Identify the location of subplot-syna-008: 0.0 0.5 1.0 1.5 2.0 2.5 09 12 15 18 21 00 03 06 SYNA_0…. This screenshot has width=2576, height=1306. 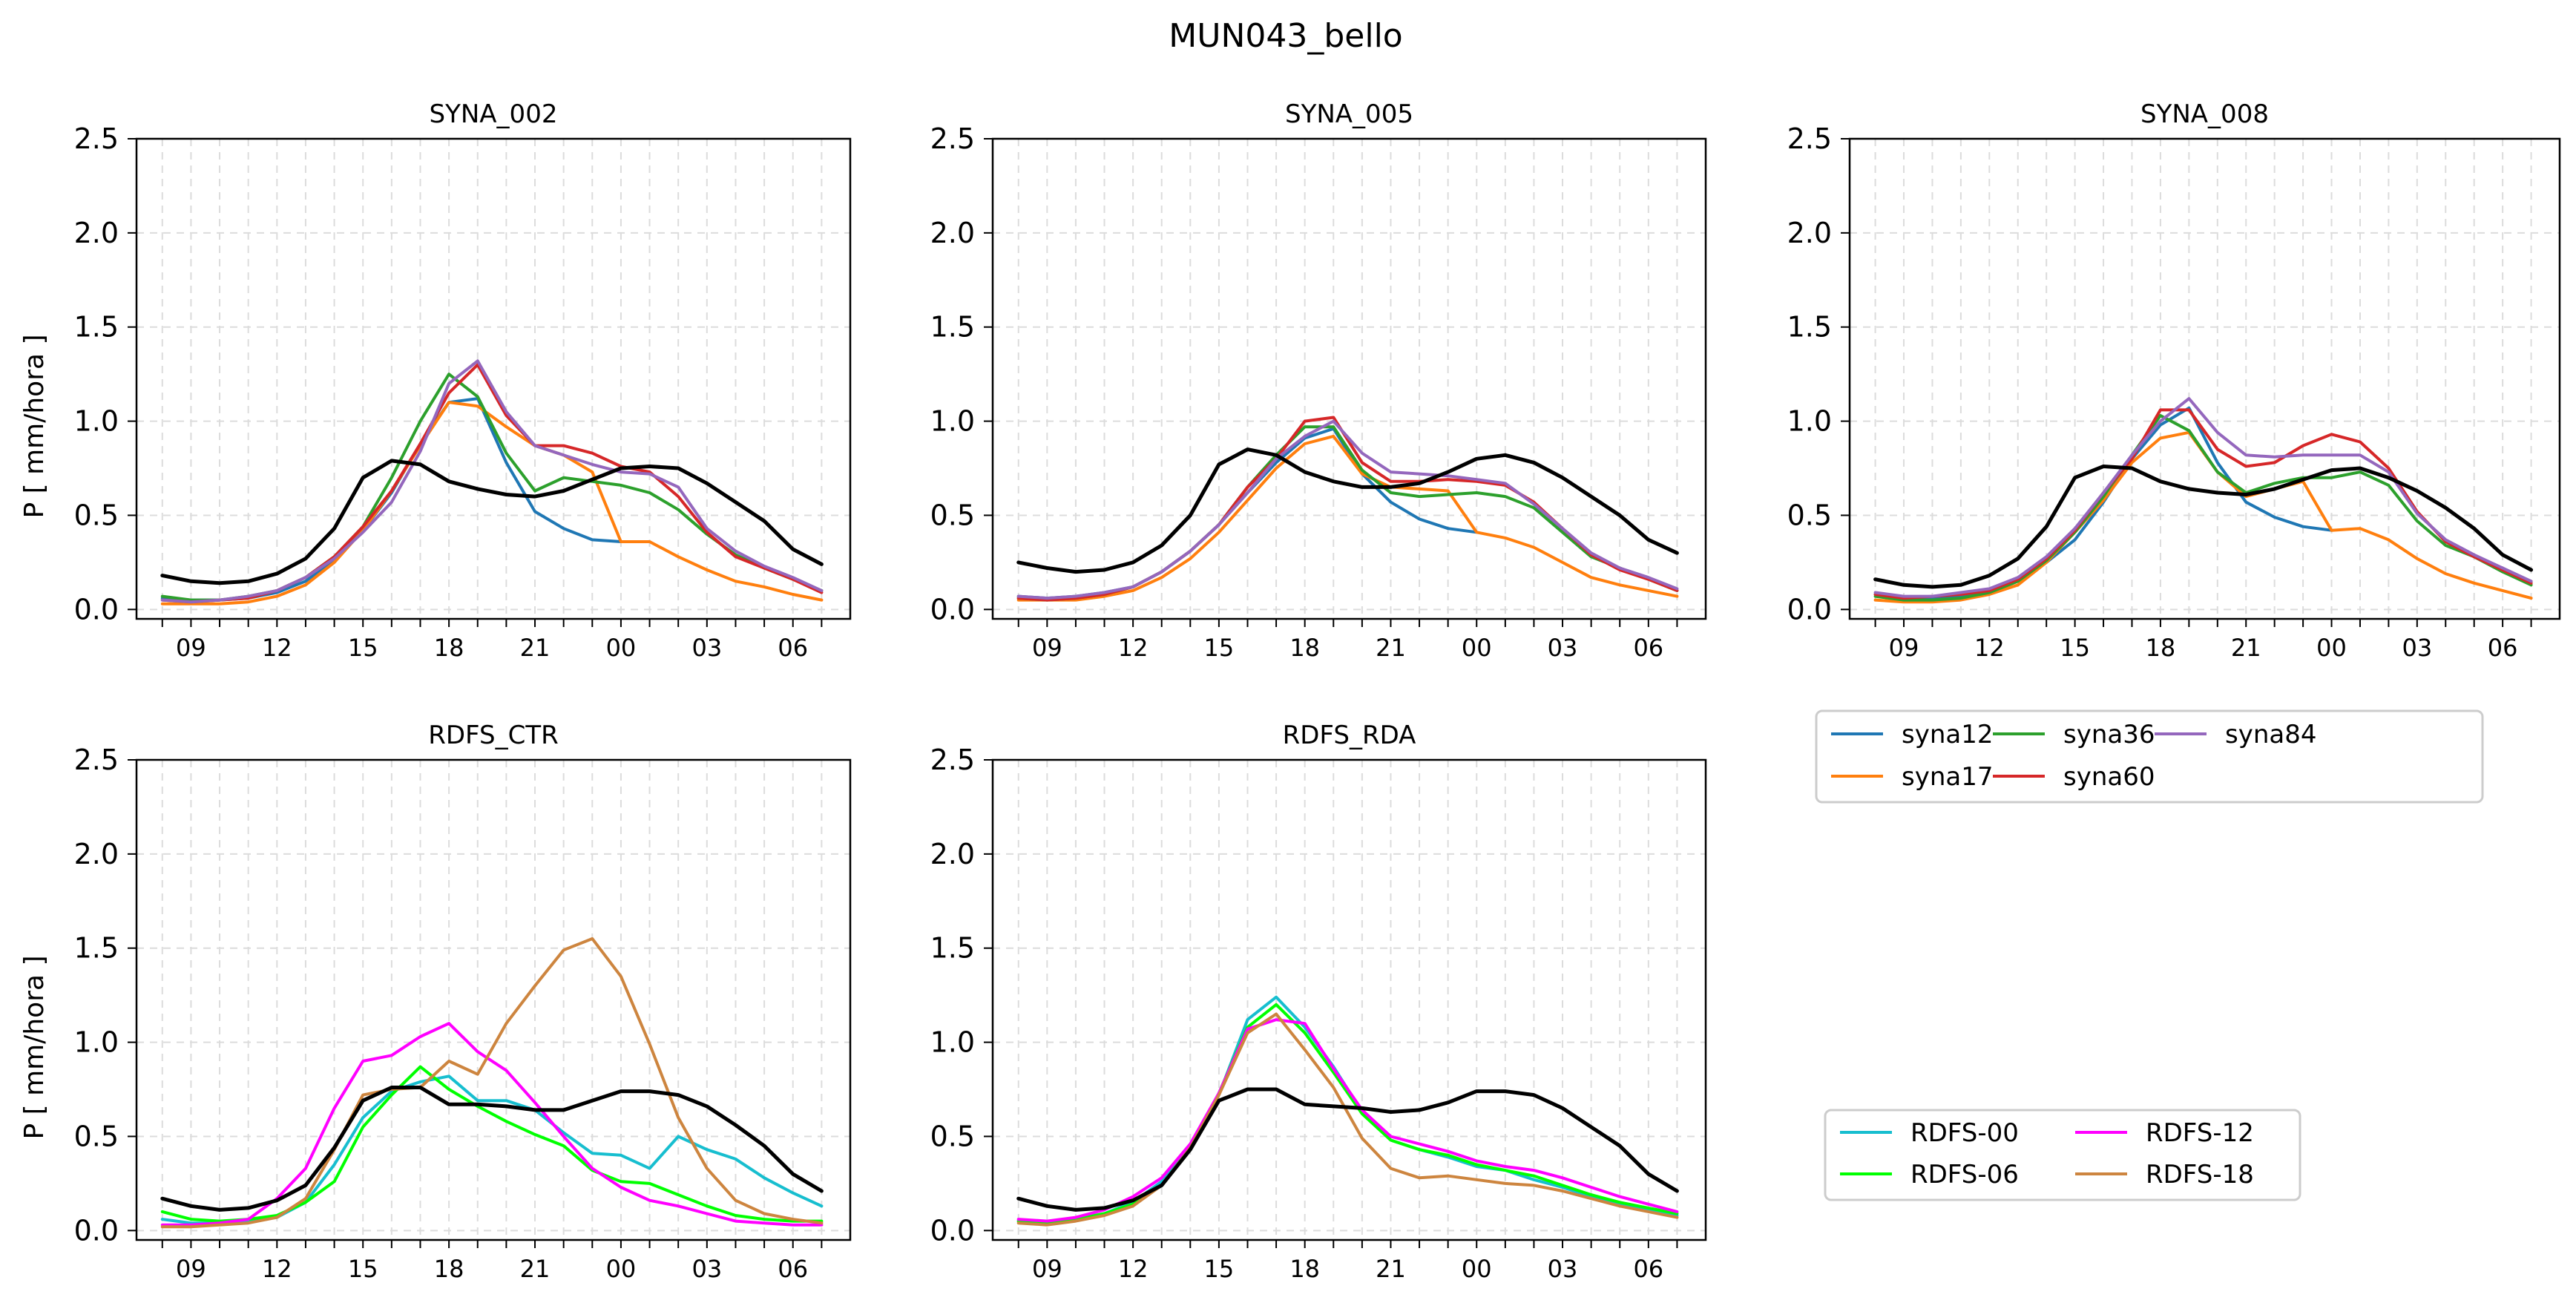
(2174, 380).